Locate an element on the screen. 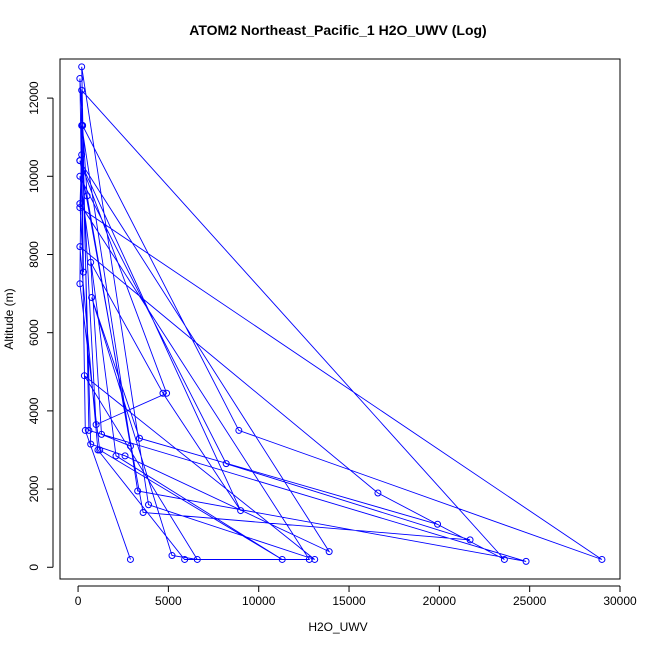 The height and width of the screenshot is (650, 650). y-tick-label: 10000 is located at coordinates (34, 176).